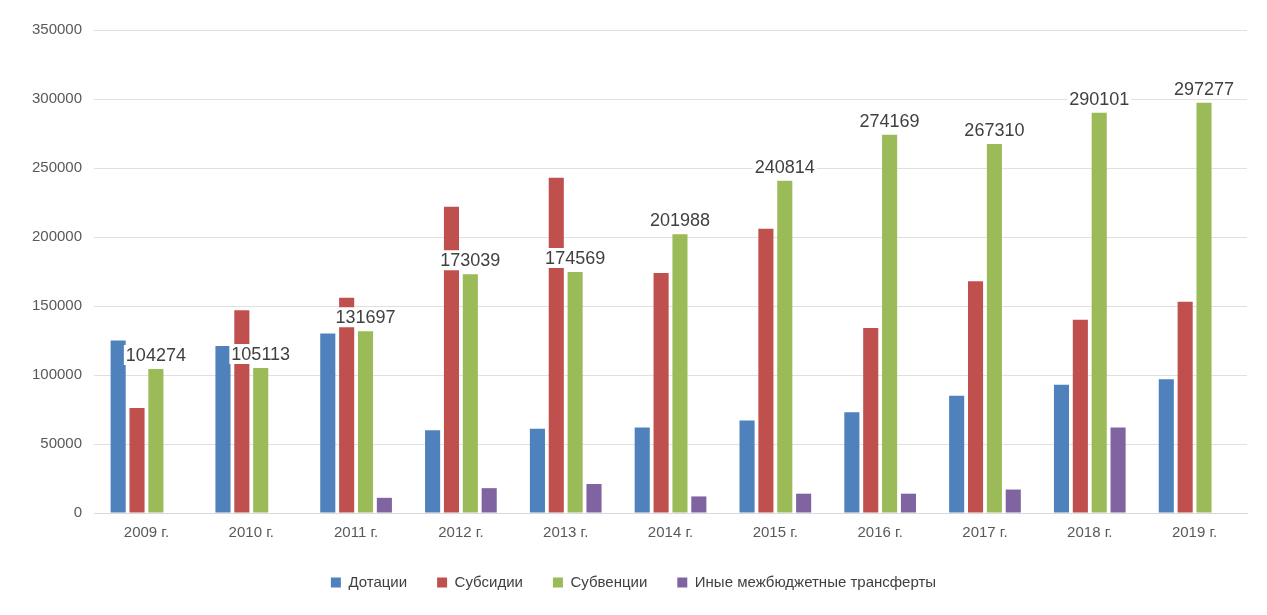 The image size is (1267, 615). I want to click on x-tick-label: 2018 г., so click(1090, 532).